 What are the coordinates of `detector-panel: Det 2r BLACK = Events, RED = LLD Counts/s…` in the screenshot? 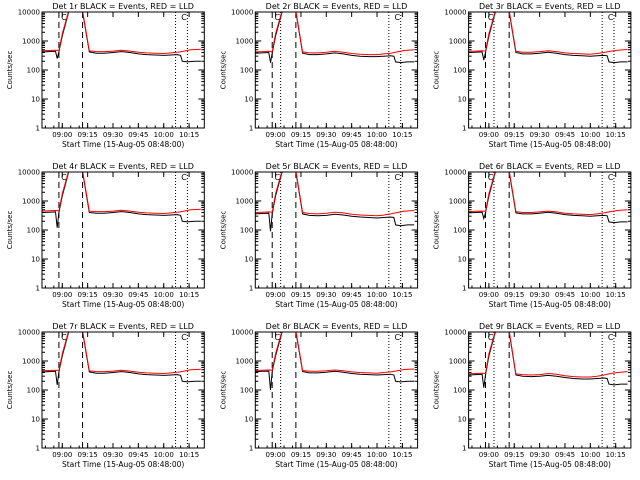 It's located at (319, 75).